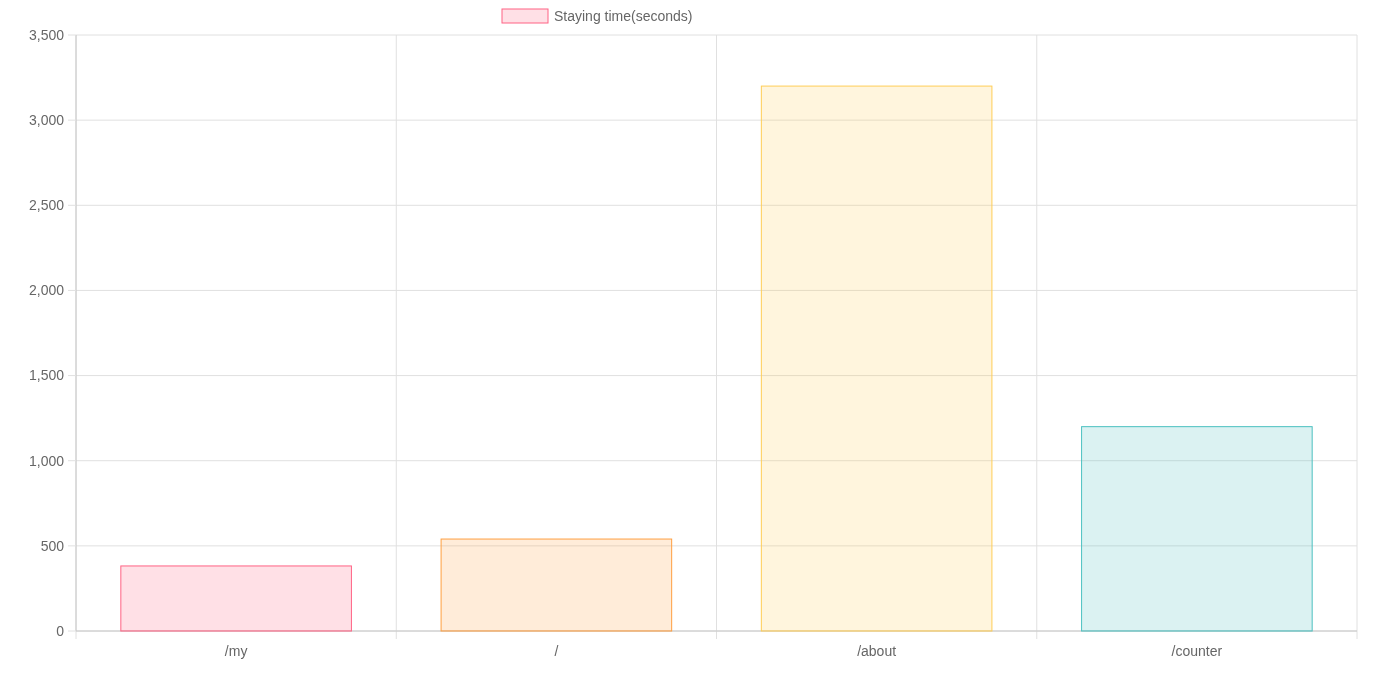 This screenshot has width=1396, height=676. I want to click on x-tick-label: /about, so click(877, 651).